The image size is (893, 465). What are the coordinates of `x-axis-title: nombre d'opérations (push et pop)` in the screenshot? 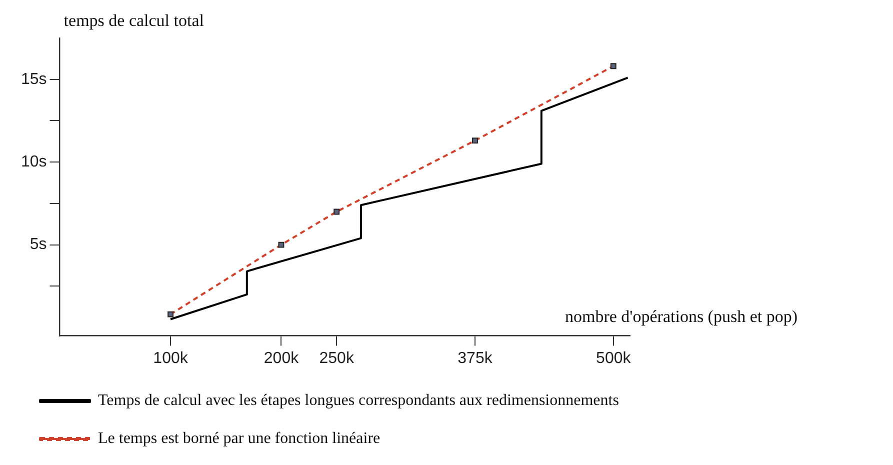 It's located at (681, 316).